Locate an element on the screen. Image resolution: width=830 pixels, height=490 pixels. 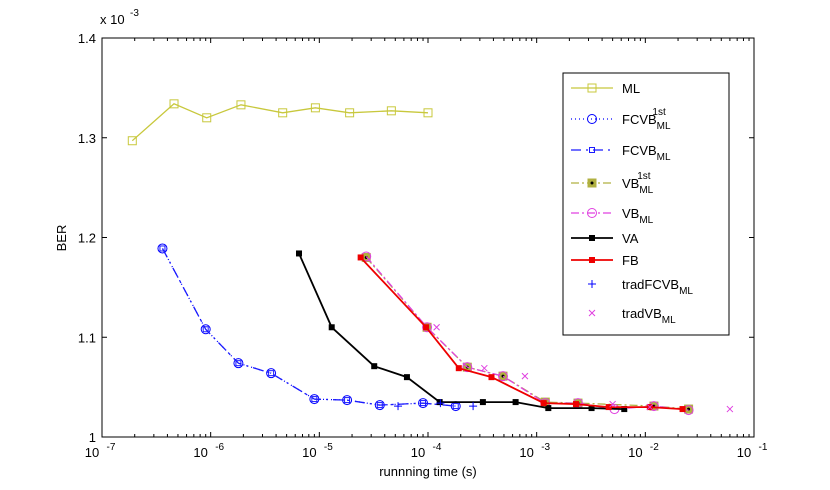
y-tick-label: 1.2 is located at coordinates (87, 238).